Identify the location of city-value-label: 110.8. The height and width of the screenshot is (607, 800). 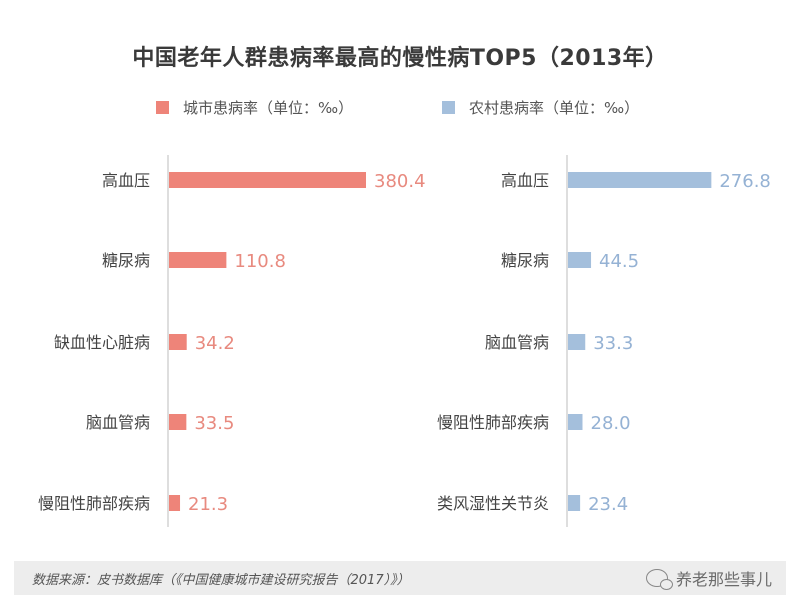
(260, 261).